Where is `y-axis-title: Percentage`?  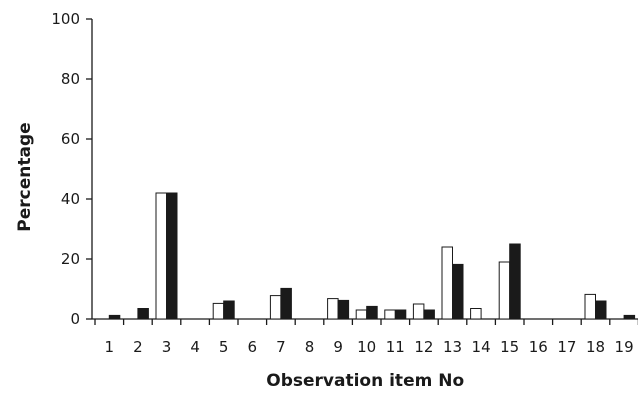
y-axis-title: Percentage is located at coordinates (25, 176).